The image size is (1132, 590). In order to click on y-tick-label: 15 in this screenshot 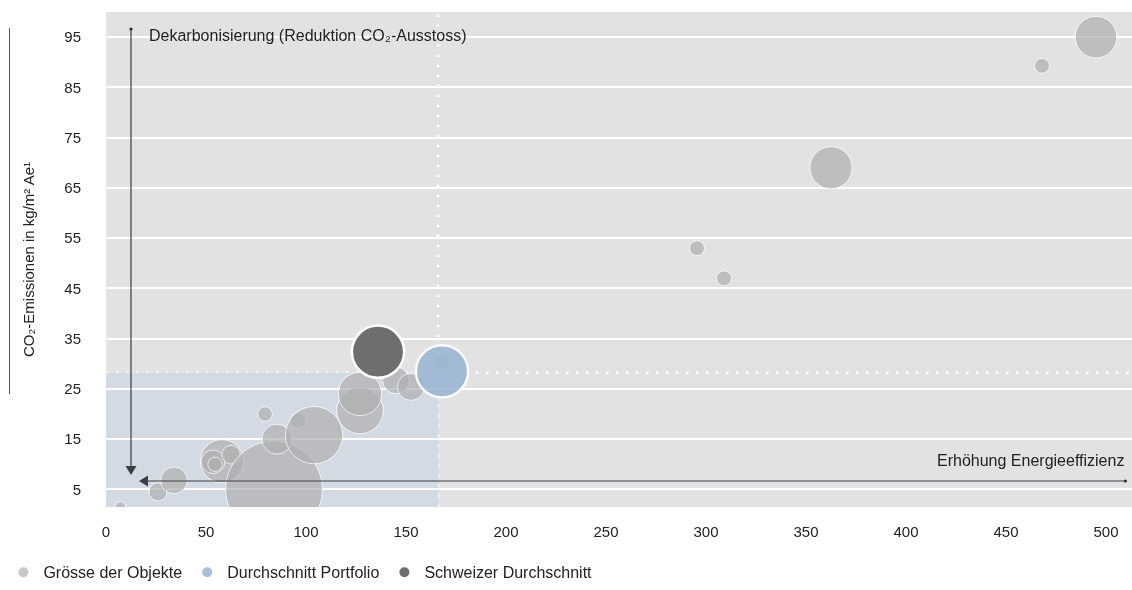, I will do `click(72, 439)`.